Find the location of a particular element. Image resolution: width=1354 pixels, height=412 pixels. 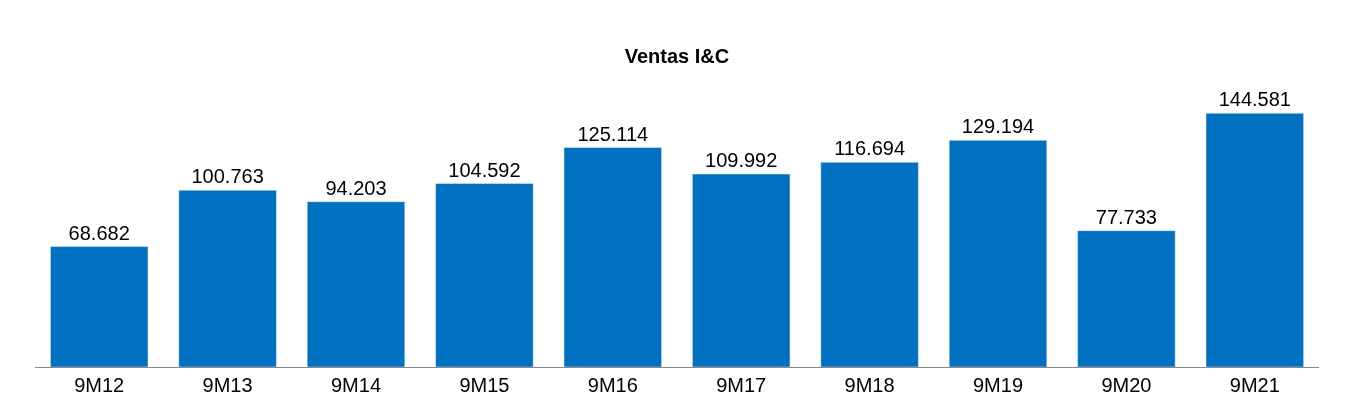

x-tick-label: 9M12 is located at coordinates (99, 385).